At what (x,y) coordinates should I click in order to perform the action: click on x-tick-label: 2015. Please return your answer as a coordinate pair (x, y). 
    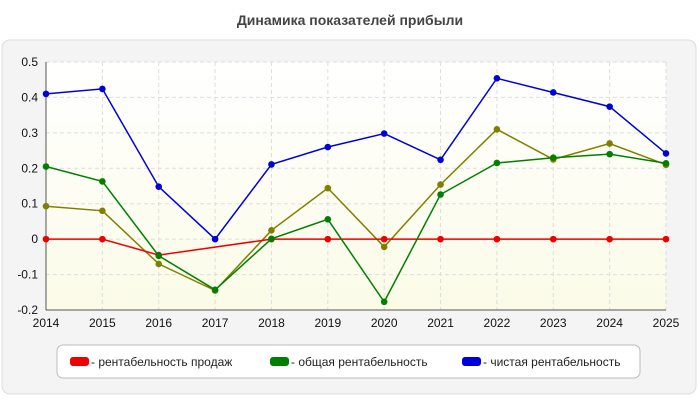
    Looking at the image, I should click on (102, 323).